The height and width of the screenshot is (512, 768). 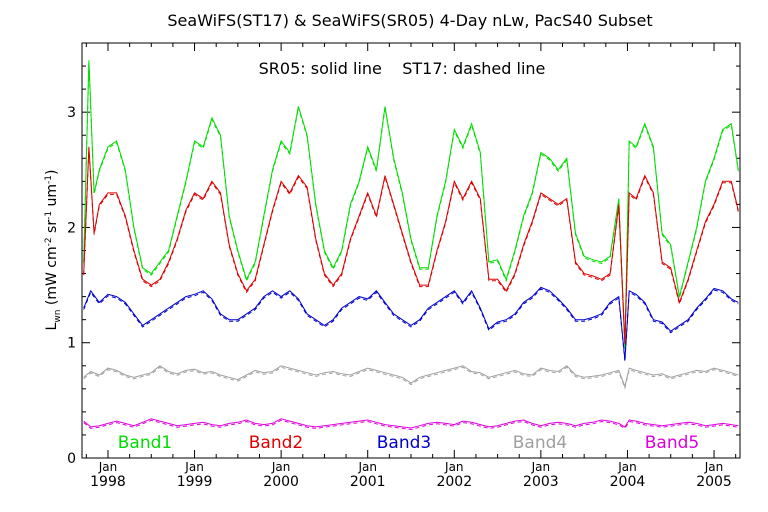 I want to click on x-tick-year-label: 2003, so click(x=541, y=482).